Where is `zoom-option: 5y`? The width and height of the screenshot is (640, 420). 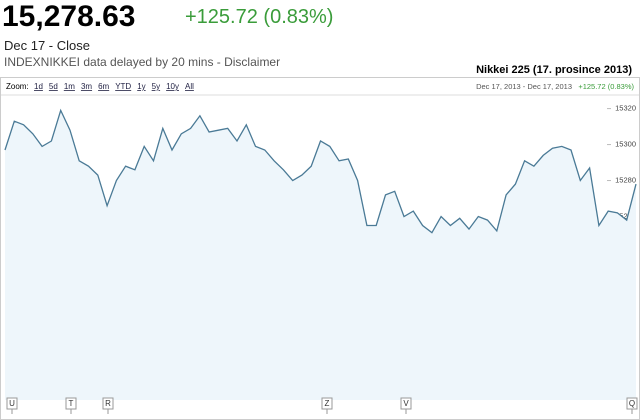
zoom-option: 5y is located at coordinates (156, 86).